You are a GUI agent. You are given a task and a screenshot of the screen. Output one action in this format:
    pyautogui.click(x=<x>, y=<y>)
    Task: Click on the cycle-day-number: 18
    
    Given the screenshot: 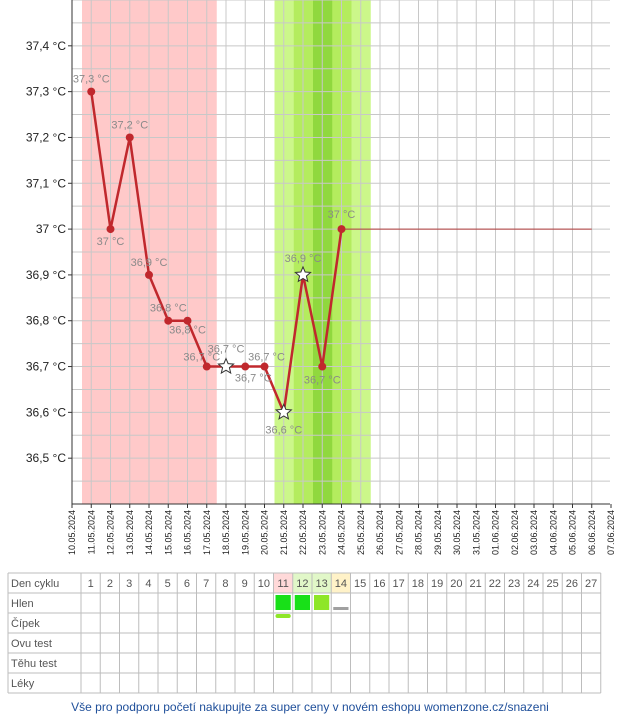 What is the action you would take?
    pyautogui.click(x=418, y=584)
    